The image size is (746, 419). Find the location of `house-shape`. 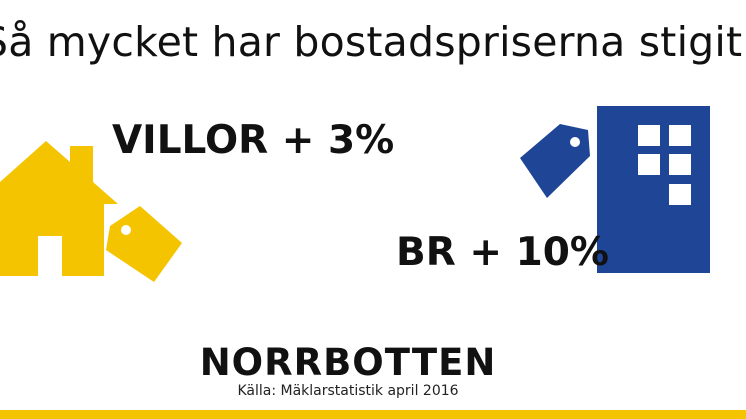

house-shape is located at coordinates (59, 208).